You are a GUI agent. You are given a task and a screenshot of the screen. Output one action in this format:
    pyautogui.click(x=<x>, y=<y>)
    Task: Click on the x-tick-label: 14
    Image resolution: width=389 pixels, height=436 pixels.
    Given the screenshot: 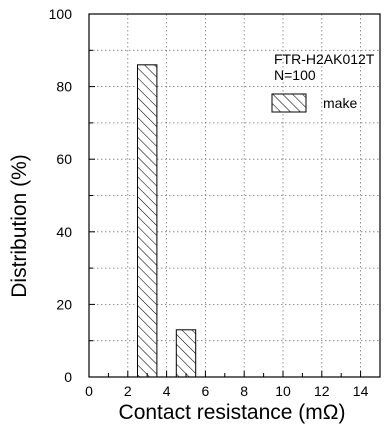 What is the action you would take?
    pyautogui.click(x=361, y=391)
    